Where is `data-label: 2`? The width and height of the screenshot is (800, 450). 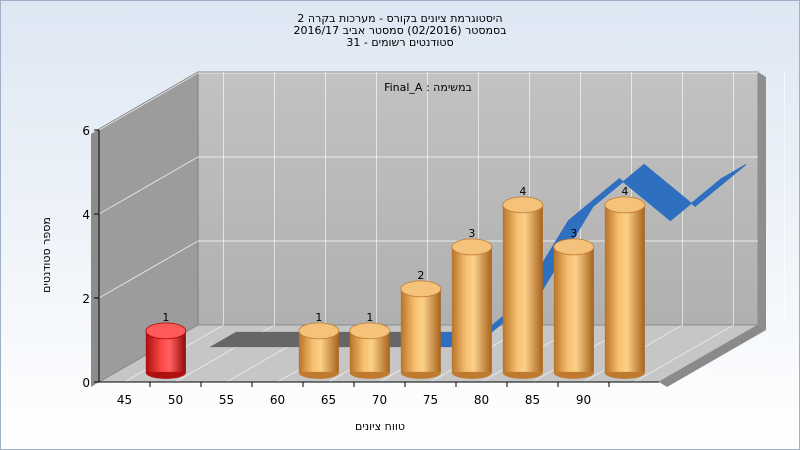 data-label: 2 is located at coordinates (420, 275).